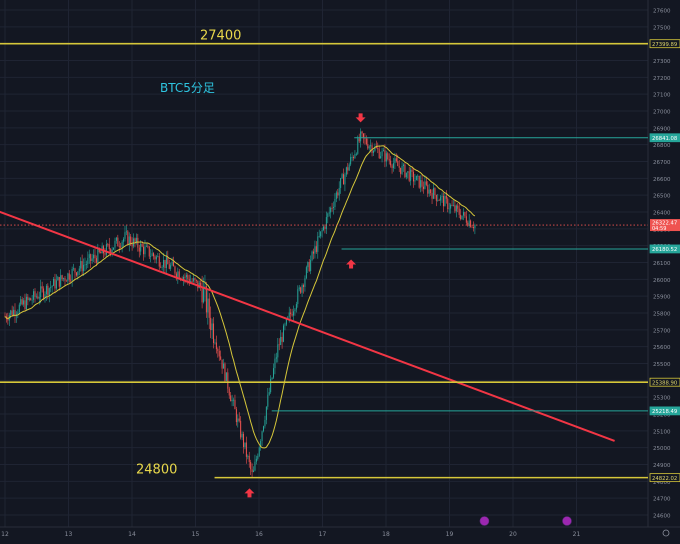 The width and height of the screenshot is (680, 544). What do you see at coordinates (662, 146) in the screenshot?
I see `price-tick-label: 26800` at bounding box center [662, 146].